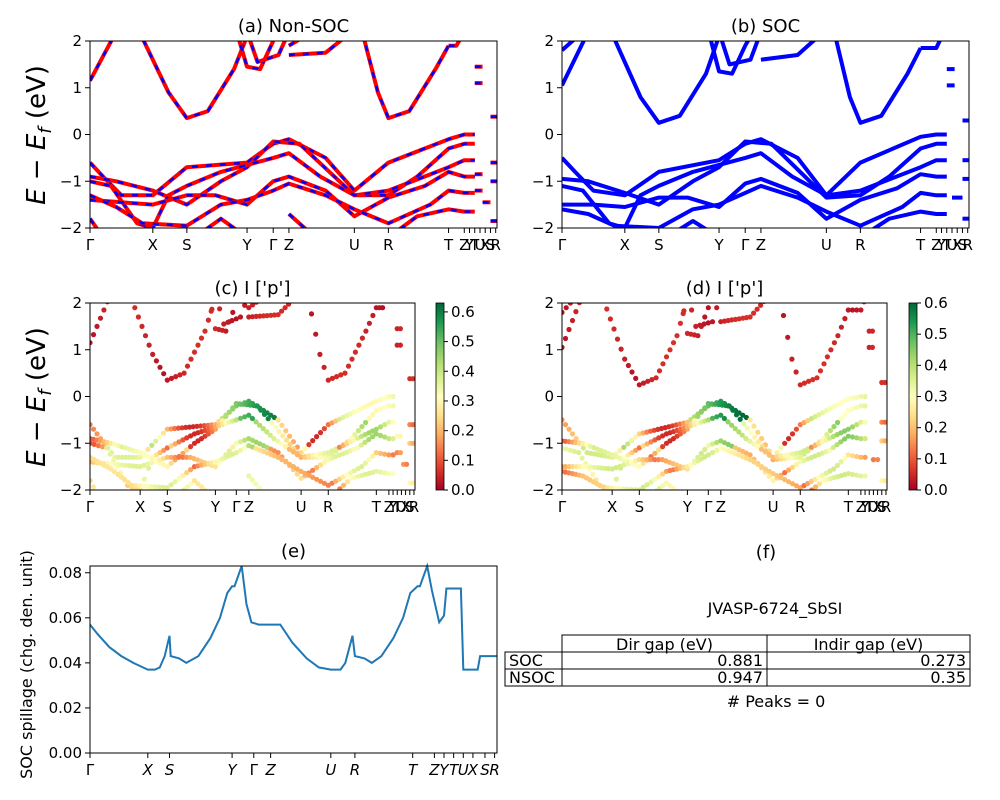  What do you see at coordinates (65, 573) in the screenshot?
I see `y-tick-label: 0.08` at bounding box center [65, 573].